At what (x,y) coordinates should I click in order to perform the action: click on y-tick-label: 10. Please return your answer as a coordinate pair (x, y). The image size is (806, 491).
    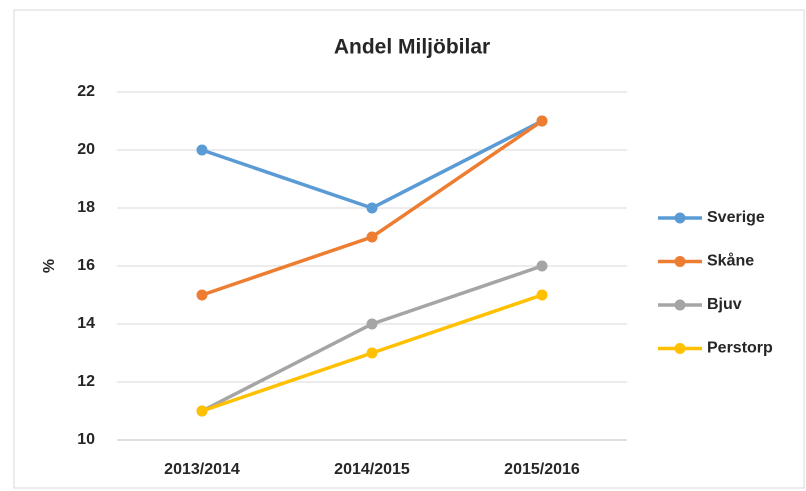
    Looking at the image, I should click on (86, 439).